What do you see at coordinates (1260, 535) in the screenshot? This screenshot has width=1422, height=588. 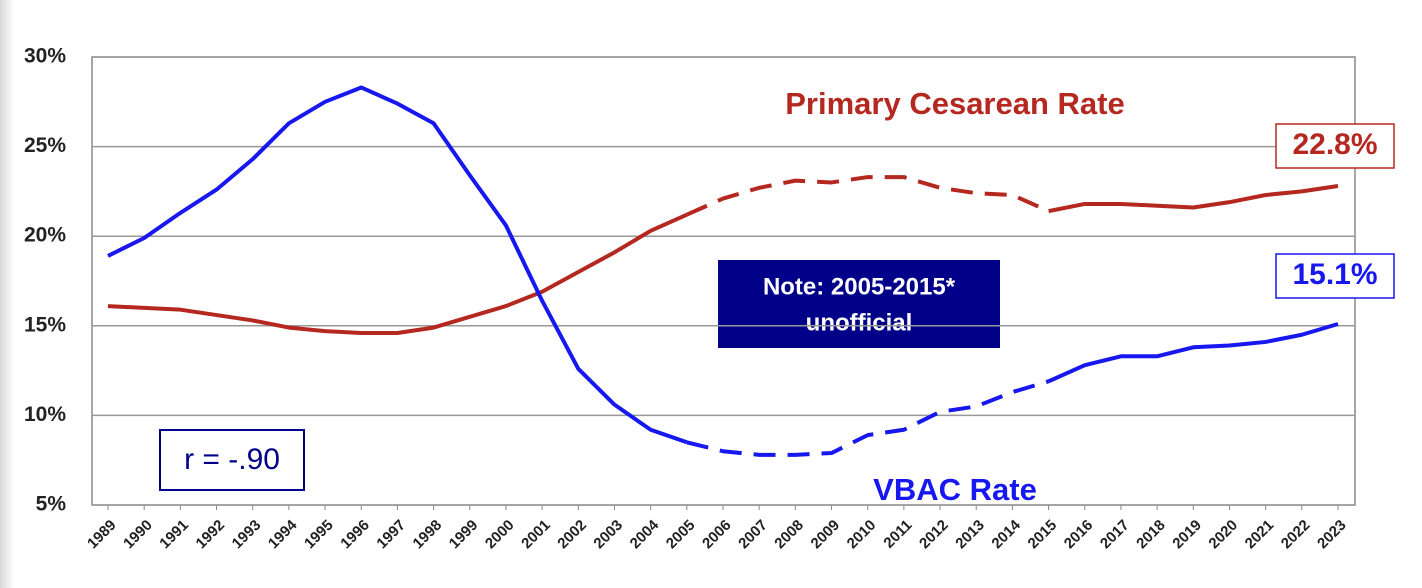 I see `x-tick-label: 2021` at bounding box center [1260, 535].